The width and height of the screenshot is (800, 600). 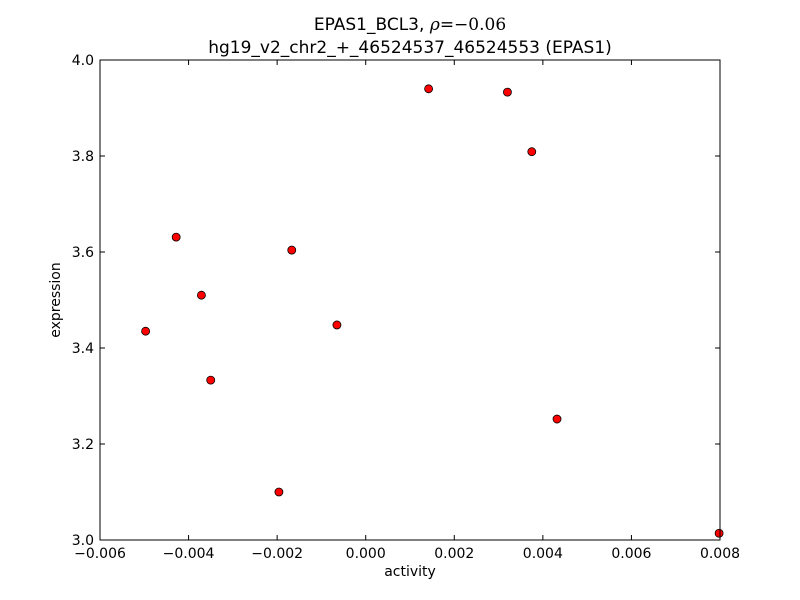 I want to click on x-tick-label: 0.004, so click(x=543, y=554).